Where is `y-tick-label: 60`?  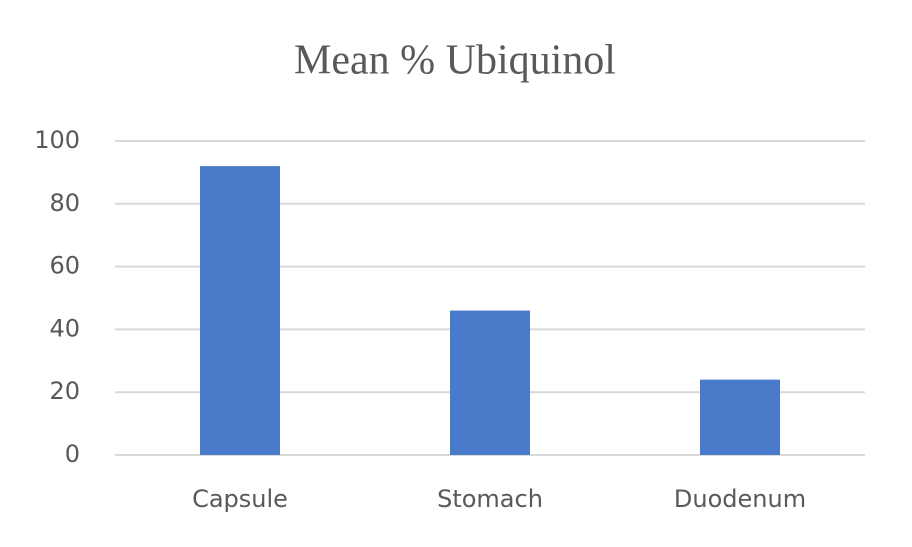 y-tick-label: 60 is located at coordinates (64, 266).